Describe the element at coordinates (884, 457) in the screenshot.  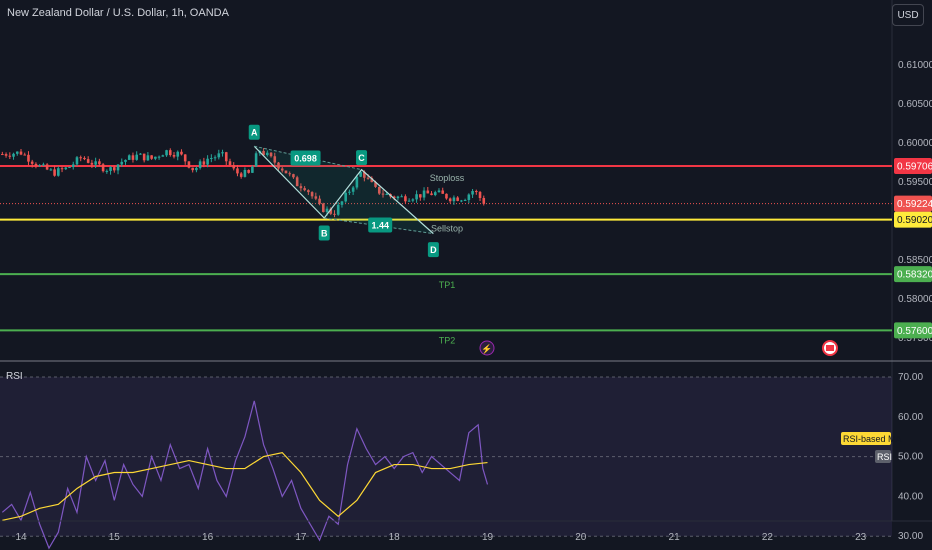
I see `rsi-tag: RSI` at that location.